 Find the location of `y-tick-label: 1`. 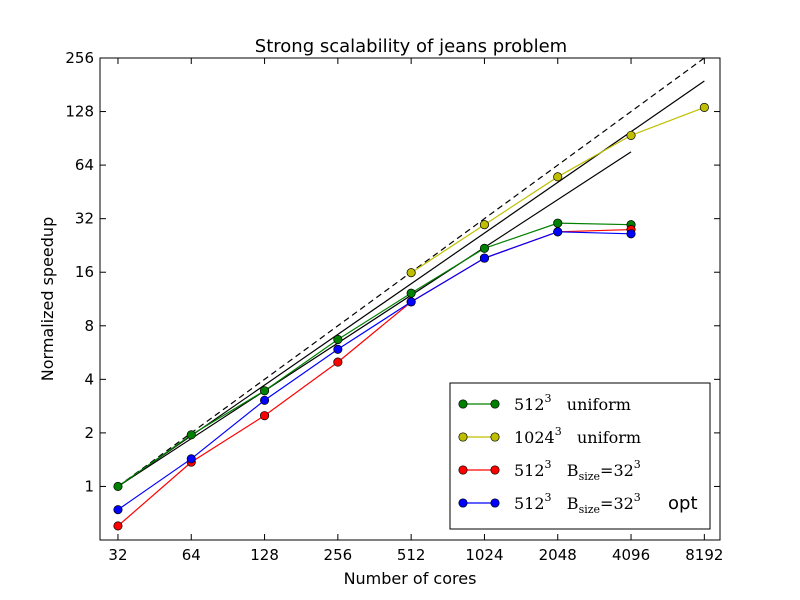

y-tick-label: 1 is located at coordinates (89, 486).